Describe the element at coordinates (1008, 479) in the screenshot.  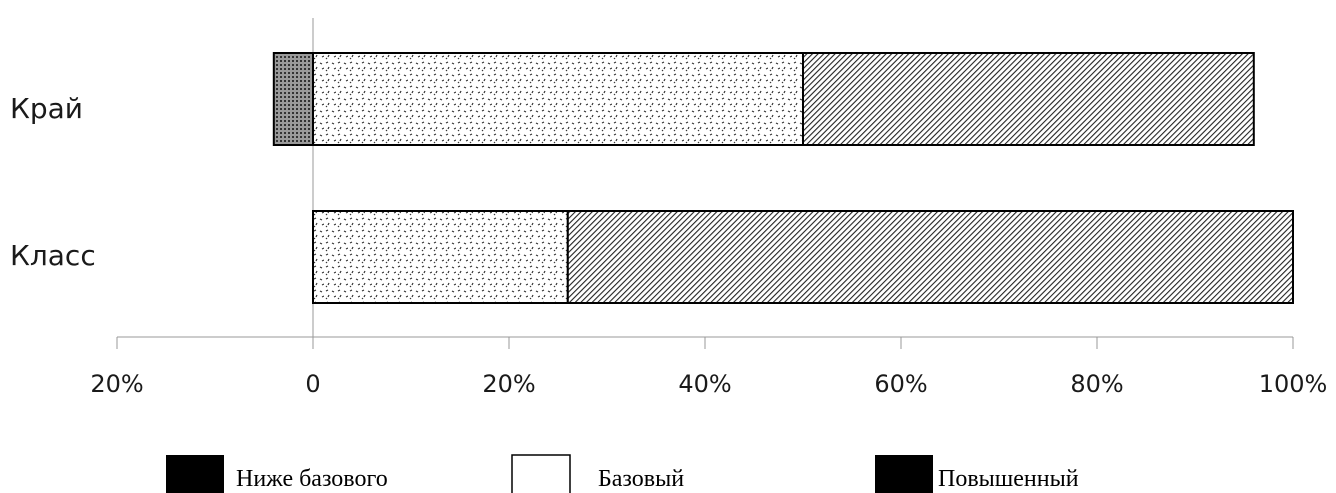
I see `legend-label: Повышенный` at that location.